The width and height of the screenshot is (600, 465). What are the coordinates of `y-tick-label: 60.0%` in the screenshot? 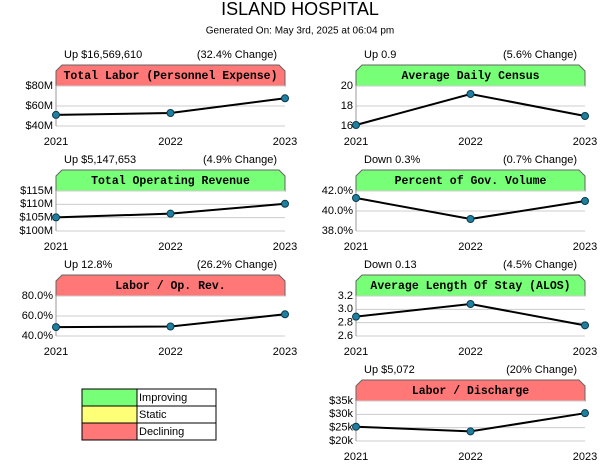 It's located at (37, 316).